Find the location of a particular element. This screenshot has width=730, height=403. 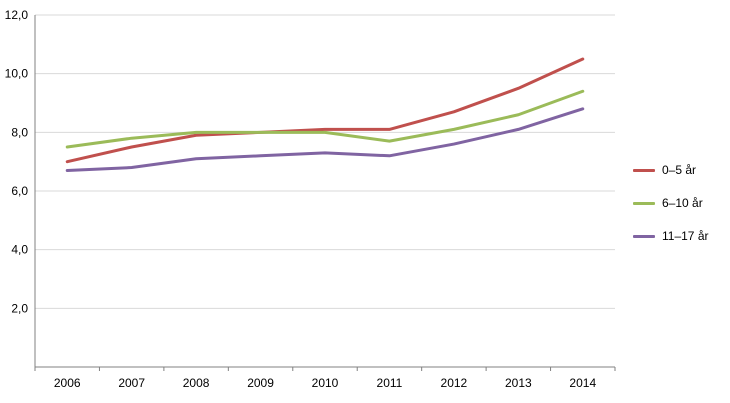

x-tick-label: 2006 is located at coordinates (67, 383).